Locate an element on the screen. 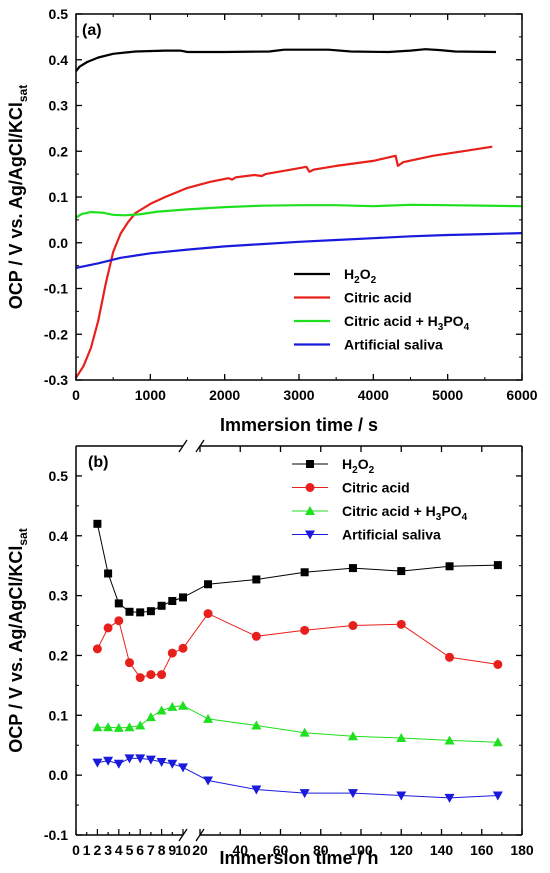 The image size is (550, 873). text-part: Artificial saliva is located at coordinates (393, 345).